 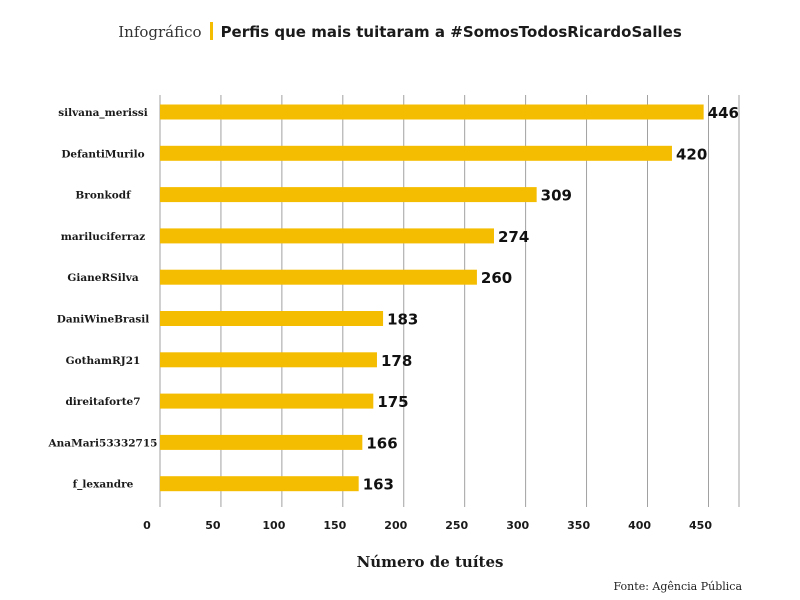 I want to click on category-label: DaniWineBrasil, so click(x=103, y=320).